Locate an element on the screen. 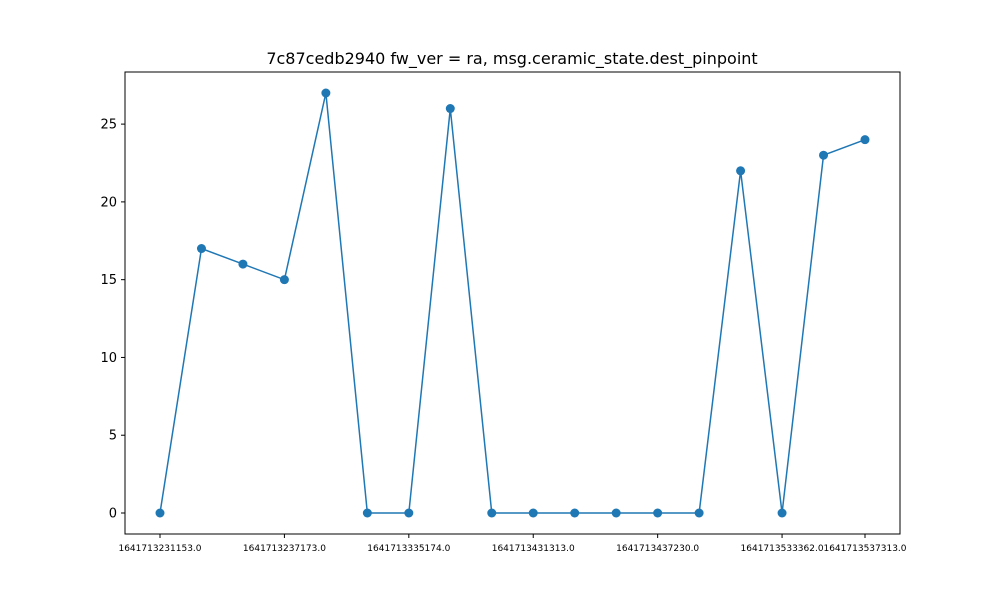 The width and height of the screenshot is (1000, 600). y-tick-label: 20 is located at coordinates (108, 202).